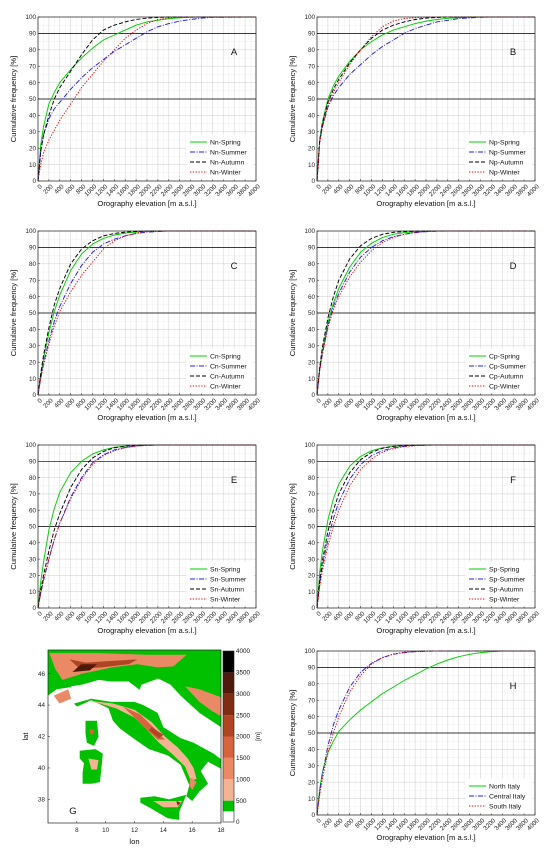 This screenshot has height=857, width=550. I want to click on sicily-hills, so click(168, 804).